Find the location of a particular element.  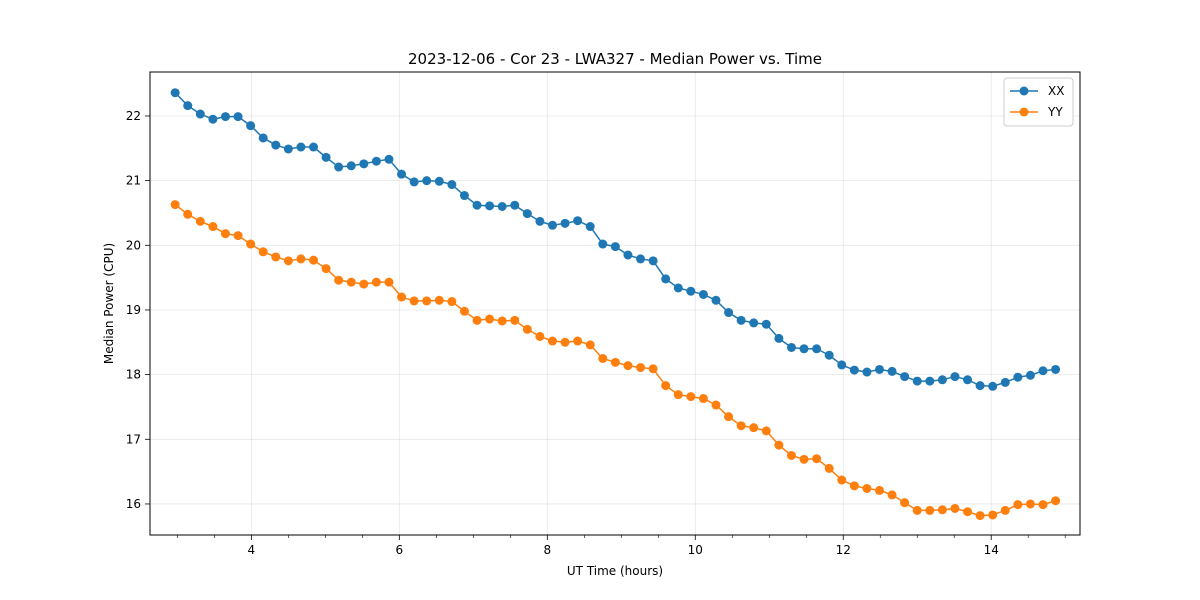

y-axis-label: Median Power (CPU) is located at coordinates (109, 303).